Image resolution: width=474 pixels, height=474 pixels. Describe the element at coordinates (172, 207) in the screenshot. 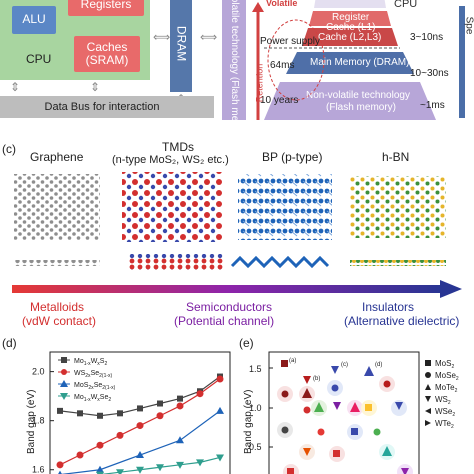

I see `tmd-top-lattice` at that location.